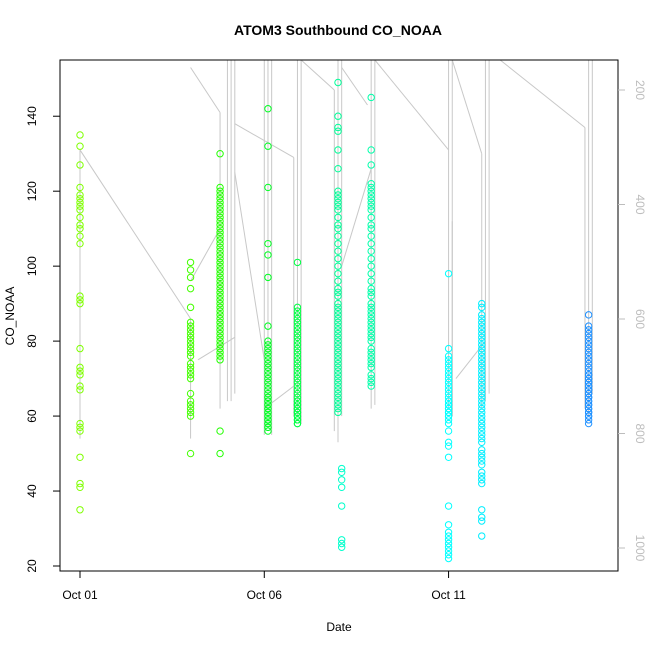 The width and height of the screenshot is (650, 650). I want to click on y-axis-label: CO_NOAA, so click(10, 316).